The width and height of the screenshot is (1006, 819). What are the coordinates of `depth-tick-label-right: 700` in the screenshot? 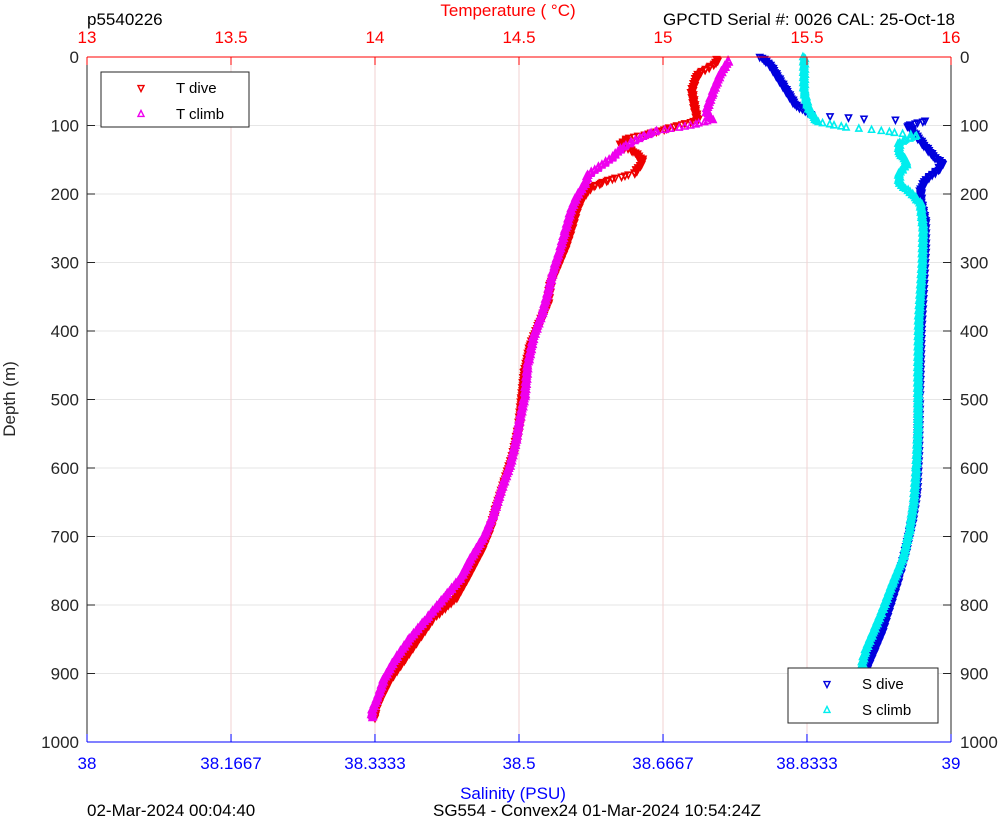 It's located at (974, 537).